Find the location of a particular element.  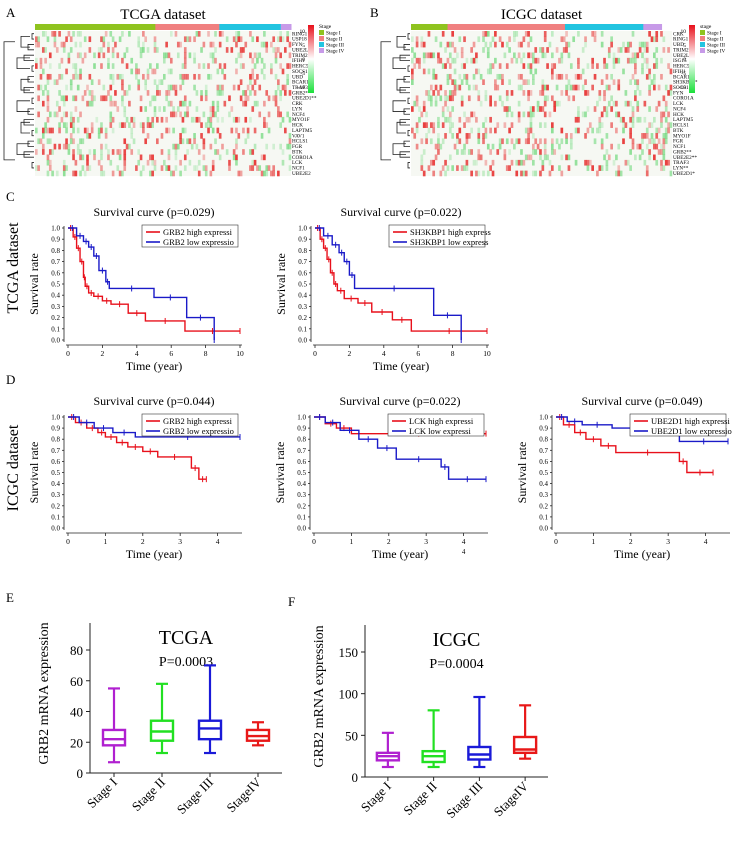

box-iqr is located at coordinates (479, 753).